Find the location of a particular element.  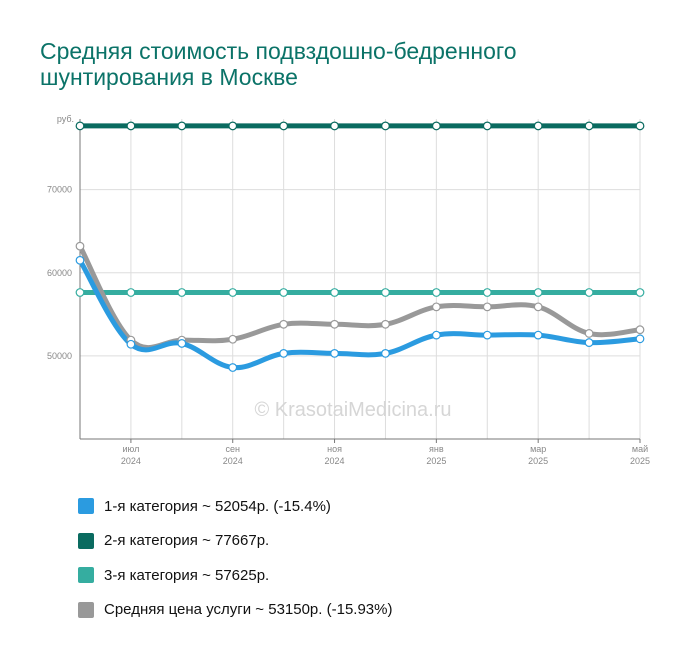

legend-item: 1-я категория ~ 52054р. (-15.4%) is located at coordinates (235, 506).